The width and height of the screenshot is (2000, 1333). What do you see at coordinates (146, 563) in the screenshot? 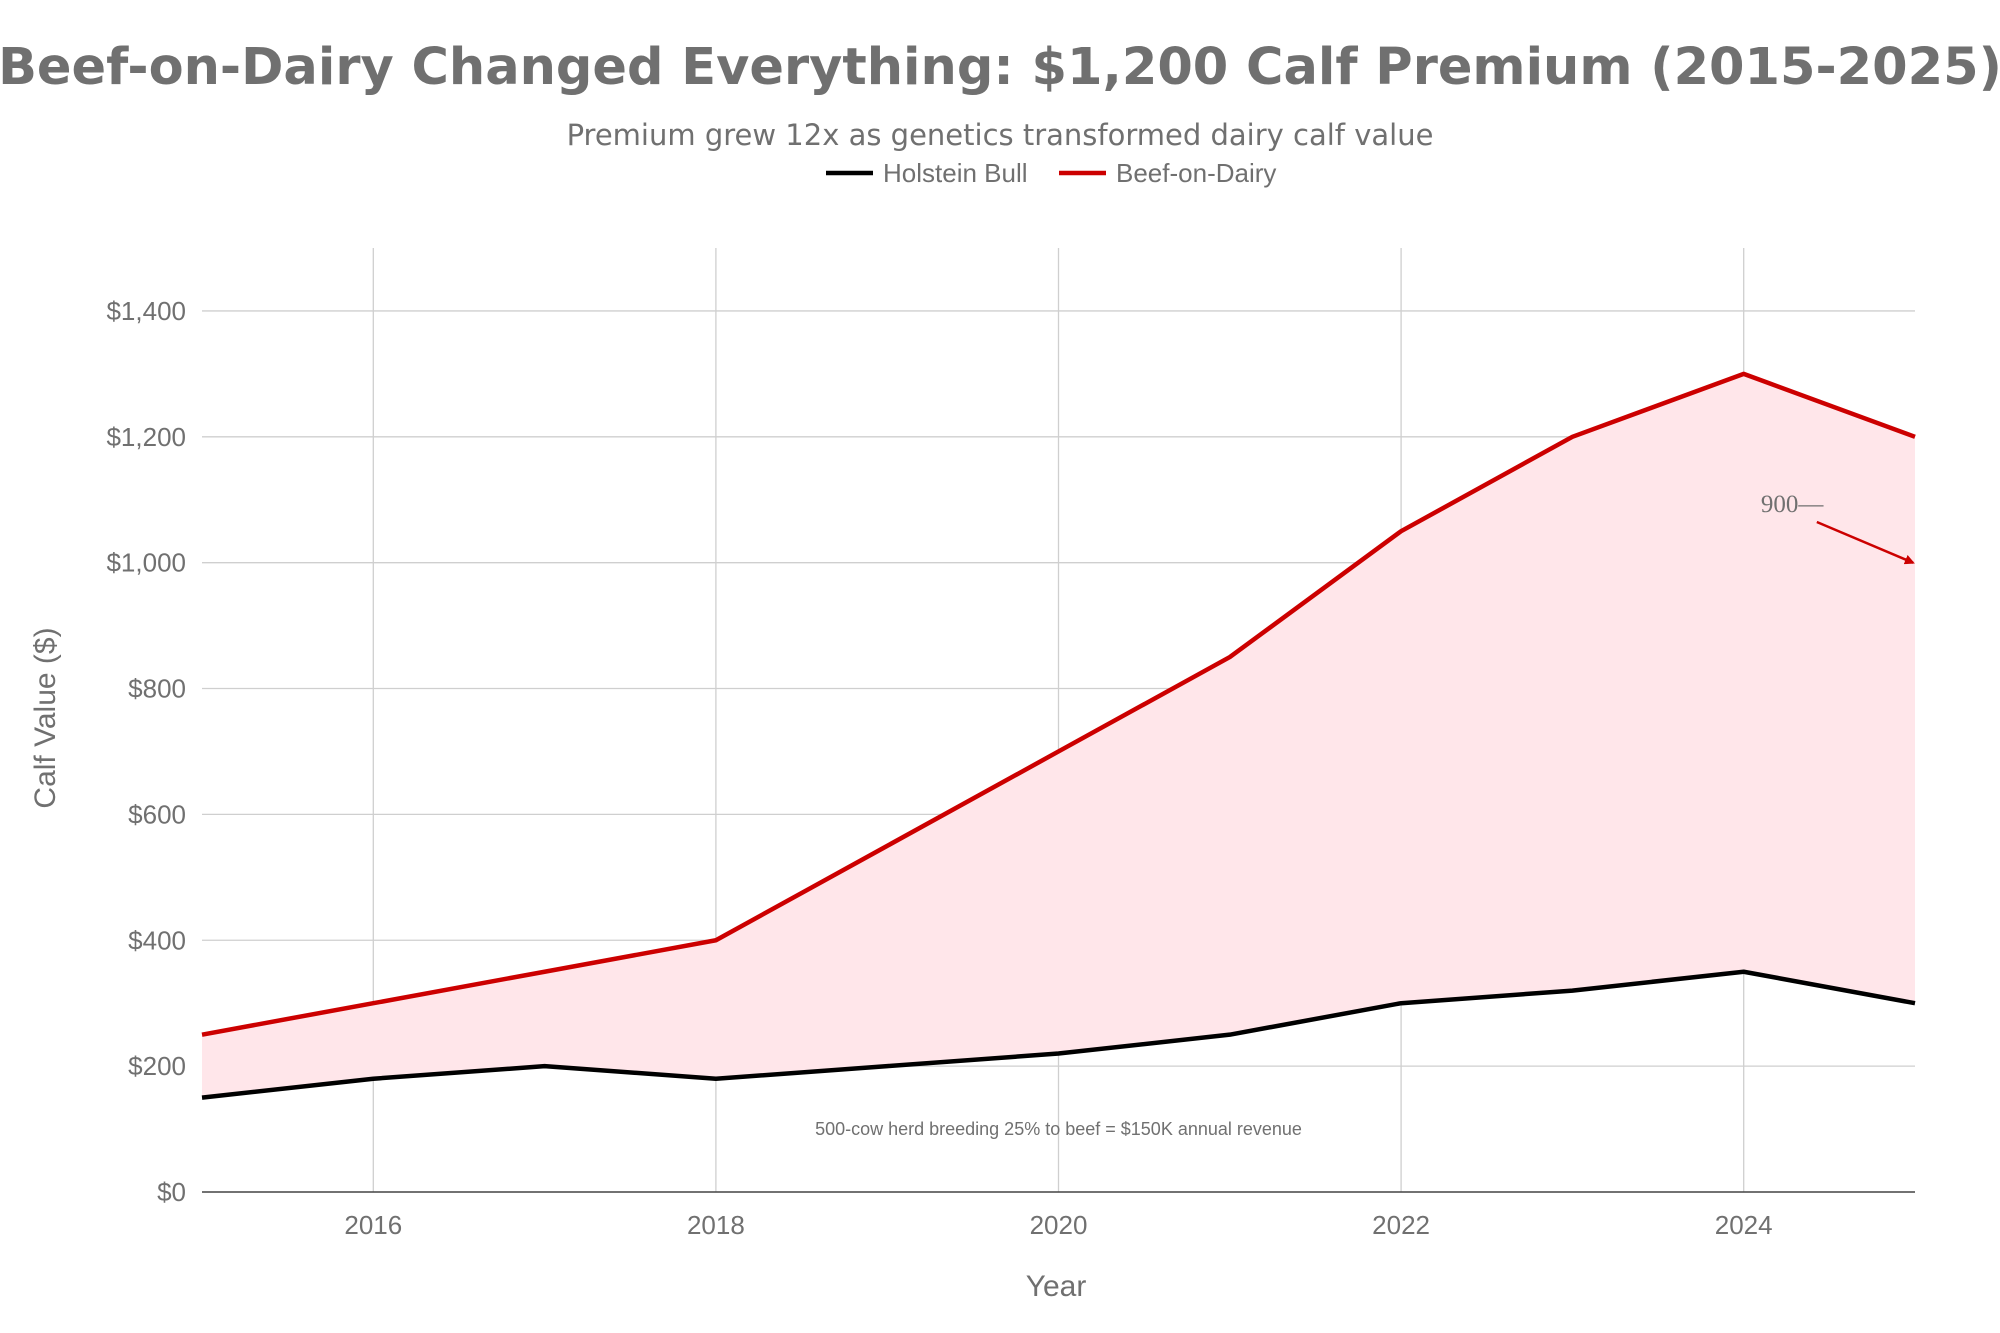
I see `y-tick-label: $1,000` at bounding box center [146, 563].